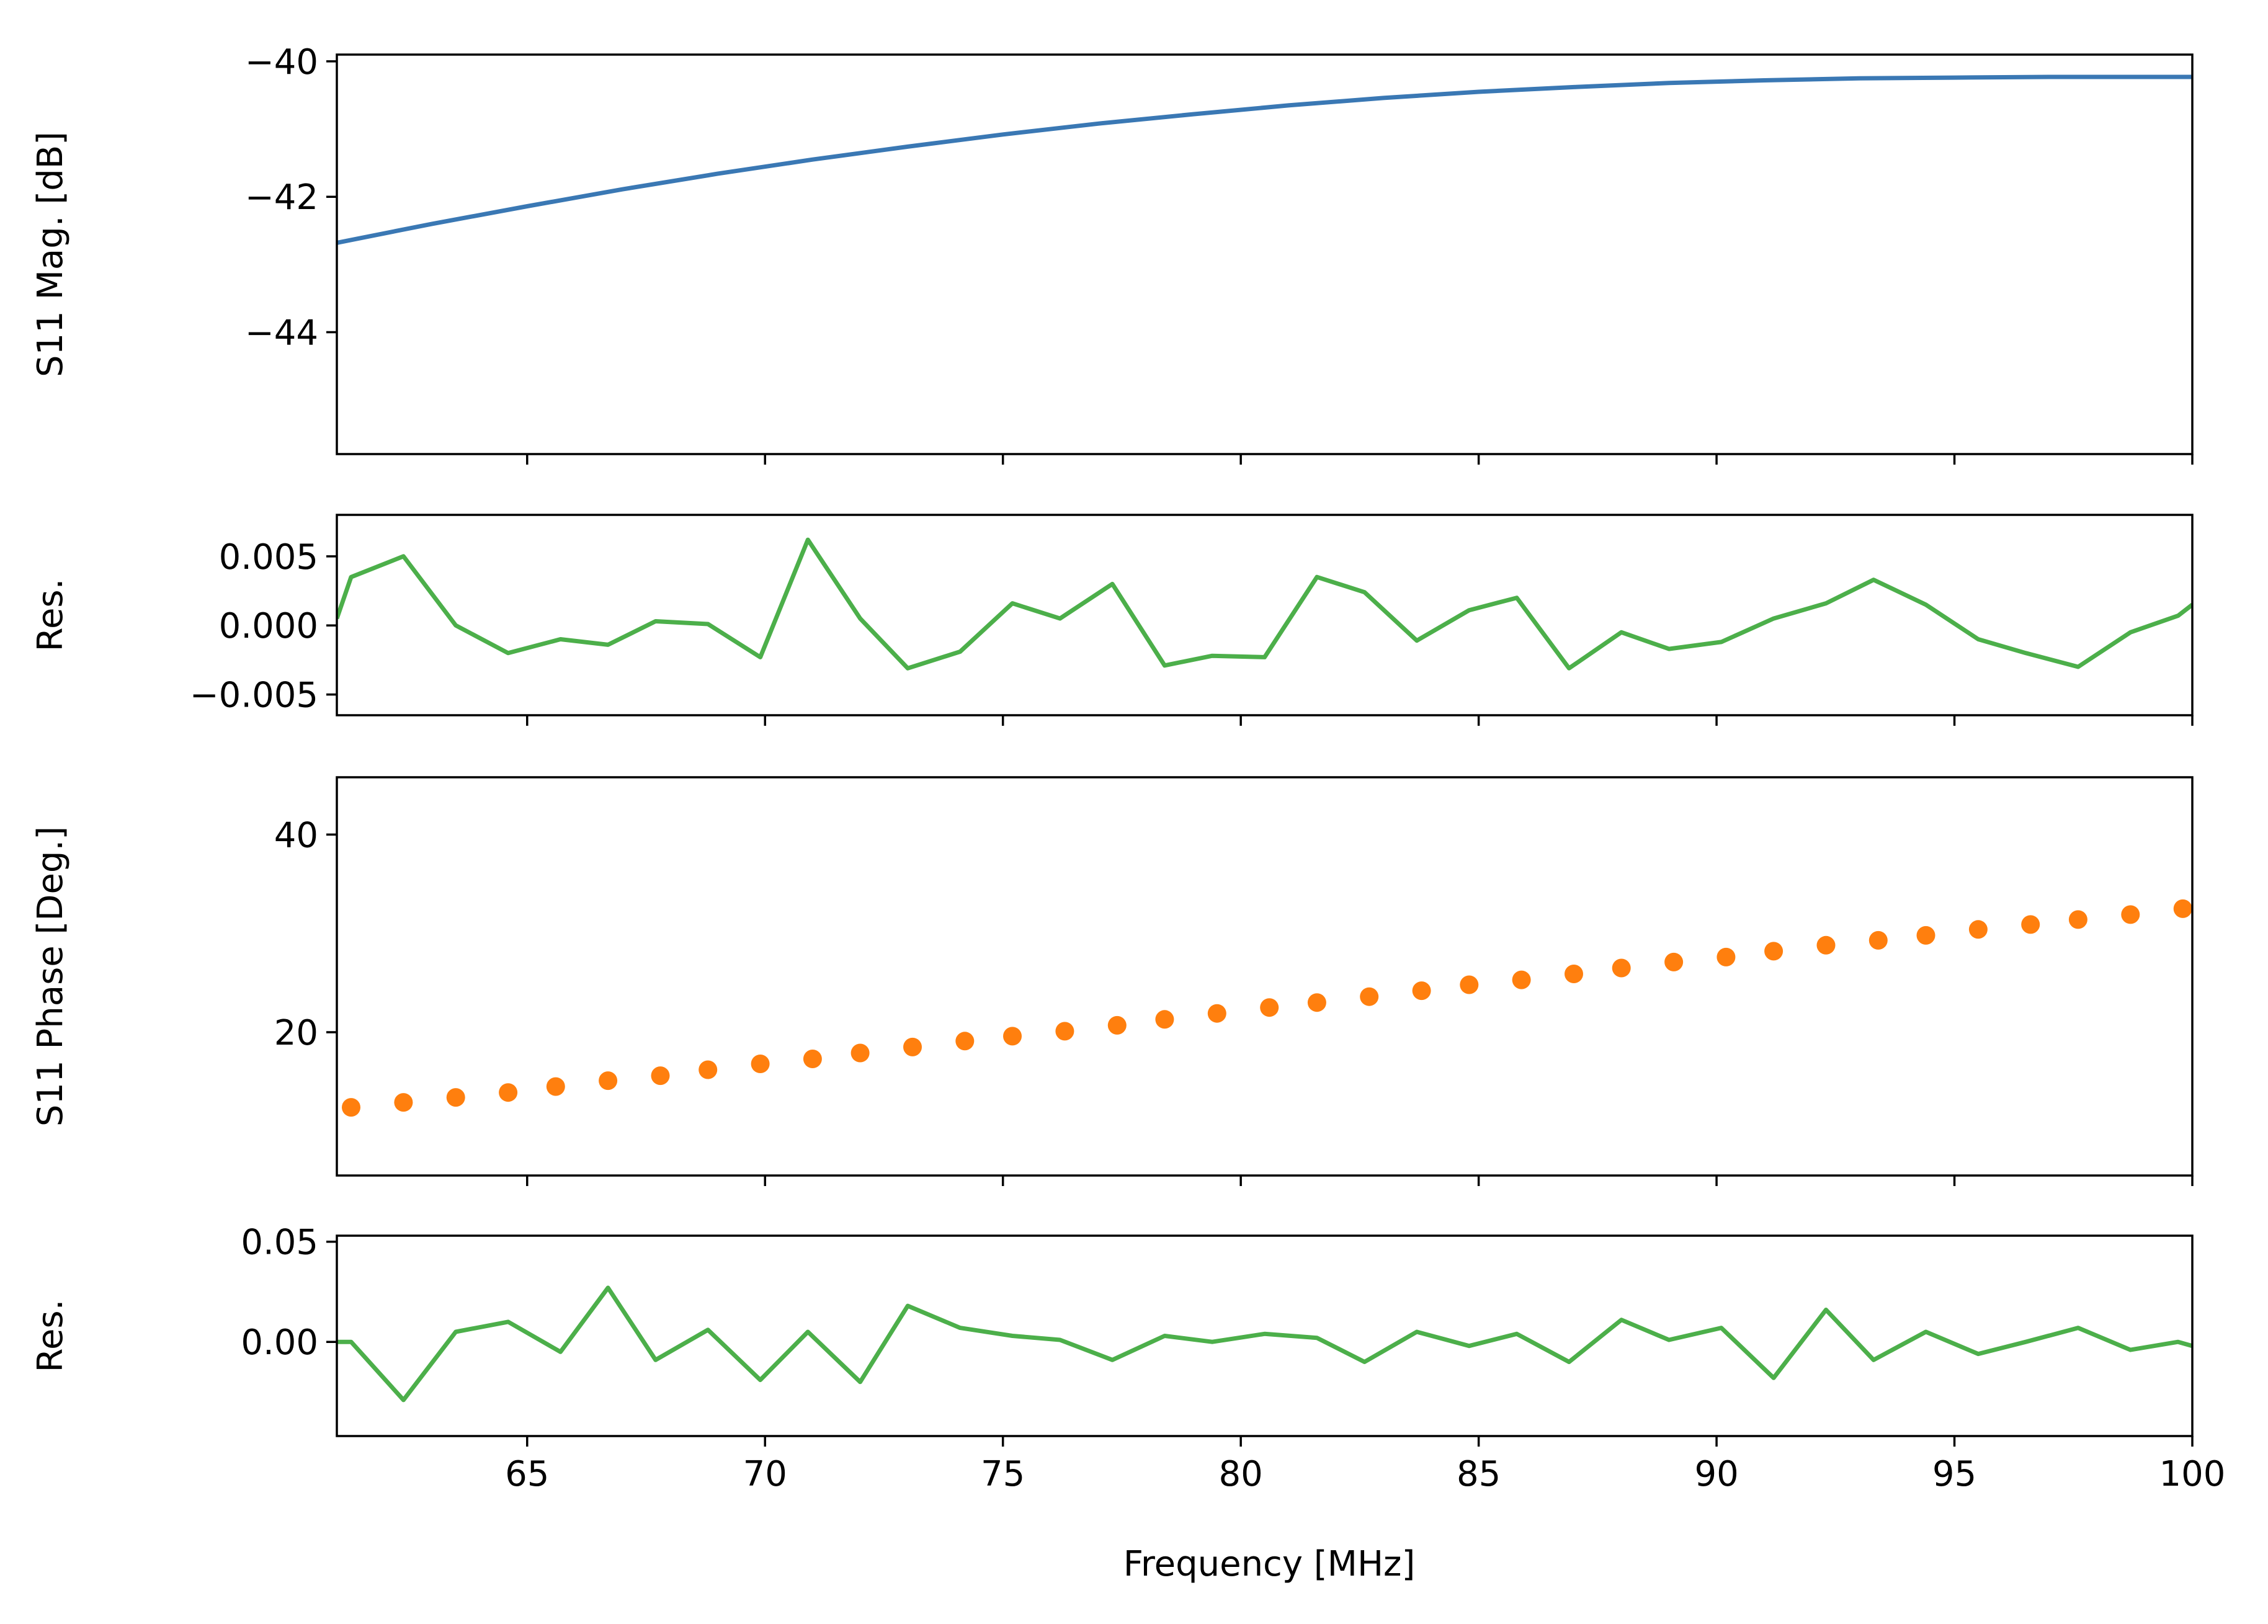  I want to click on y-axis-label: S11 Phase [Deg.], so click(50, 976).